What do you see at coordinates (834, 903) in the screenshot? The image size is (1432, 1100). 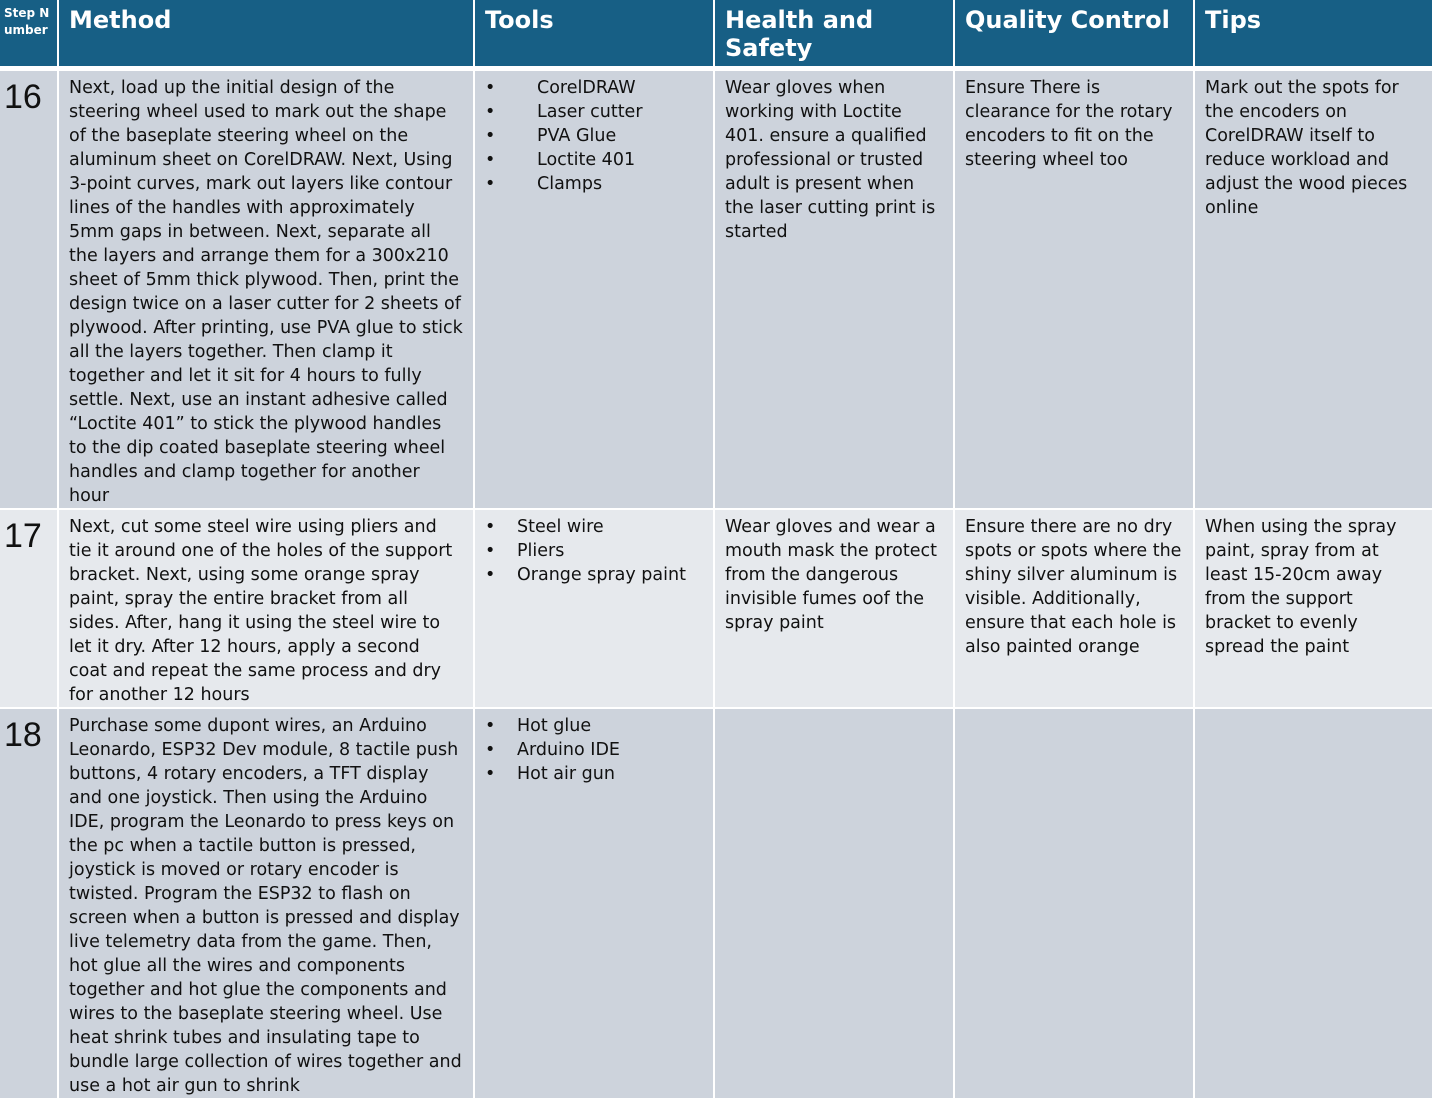 I see `health-safety-cell` at bounding box center [834, 903].